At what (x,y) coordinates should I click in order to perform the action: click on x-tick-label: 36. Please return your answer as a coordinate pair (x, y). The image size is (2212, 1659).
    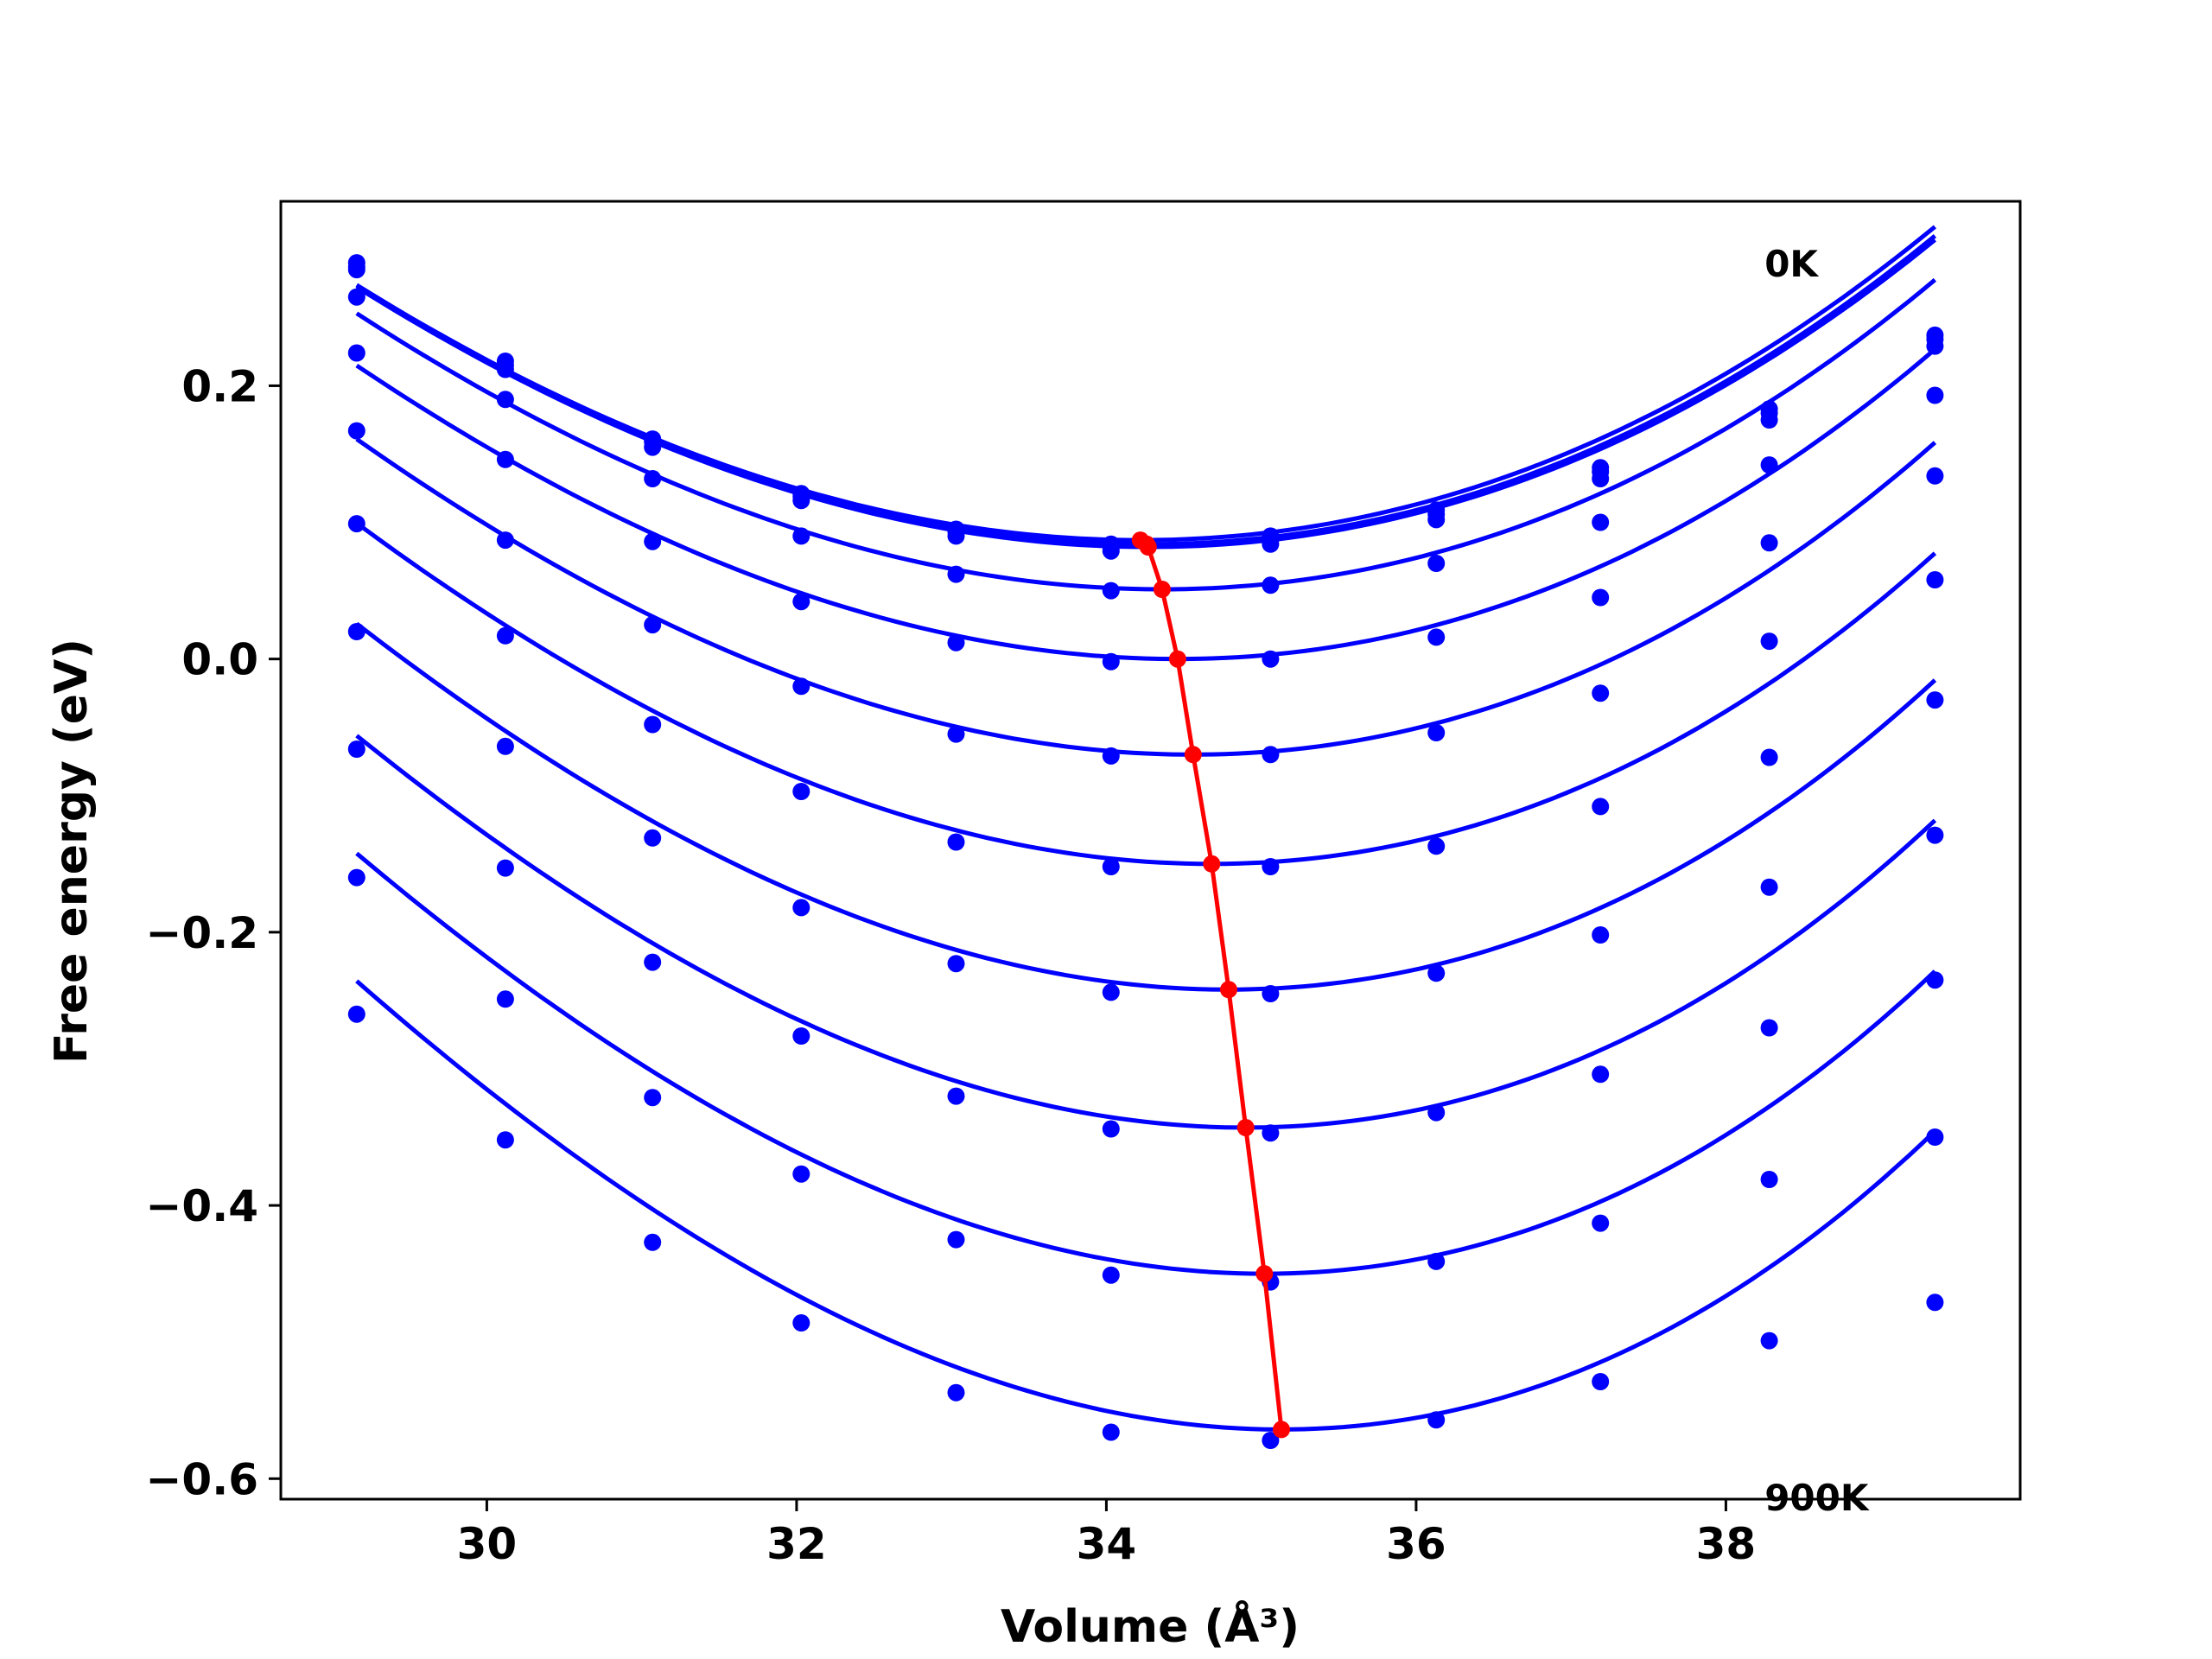
    Looking at the image, I should click on (1416, 1544).